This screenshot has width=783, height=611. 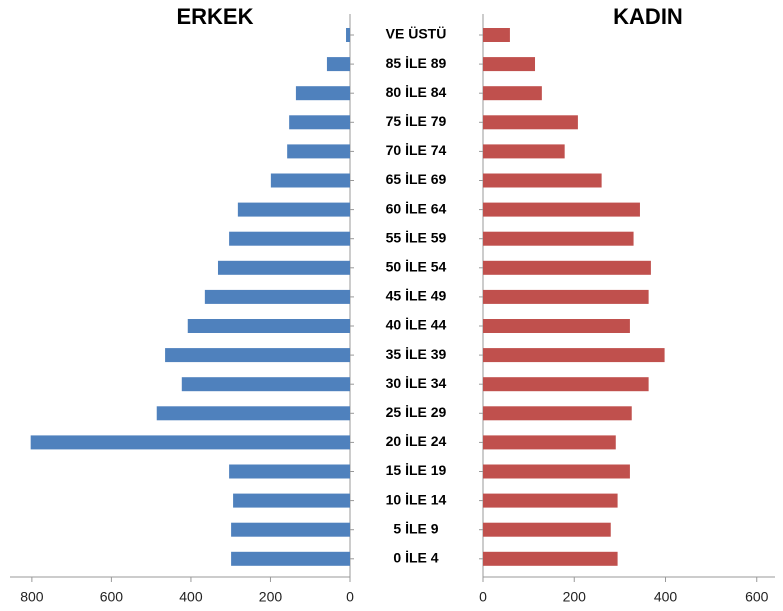 I want to click on category-label: 45 İLE 49, so click(x=416, y=296).